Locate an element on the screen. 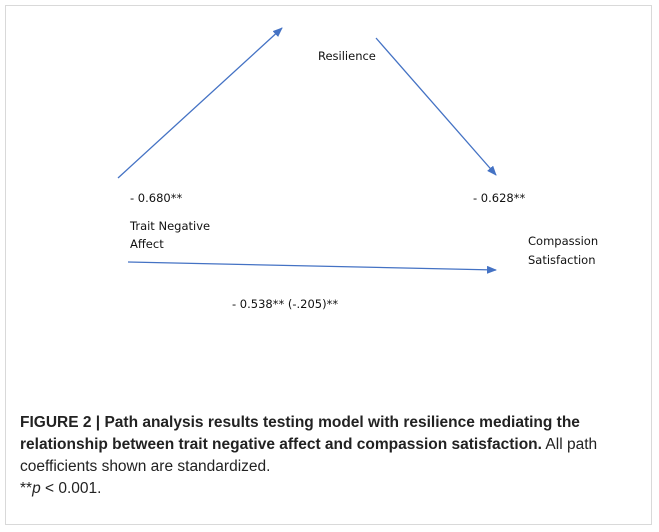 The width and height of the screenshot is (659, 532). edge-label: - 0.538** (-.205)** is located at coordinates (285, 304).